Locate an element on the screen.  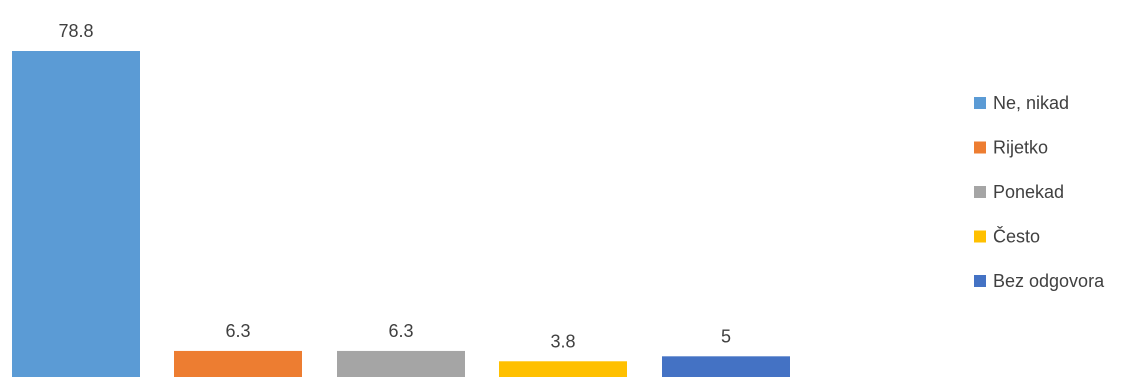
legend: Ne, nikad Rijetko Ponekad Često Bez odgovora is located at coordinates (1039, 192).